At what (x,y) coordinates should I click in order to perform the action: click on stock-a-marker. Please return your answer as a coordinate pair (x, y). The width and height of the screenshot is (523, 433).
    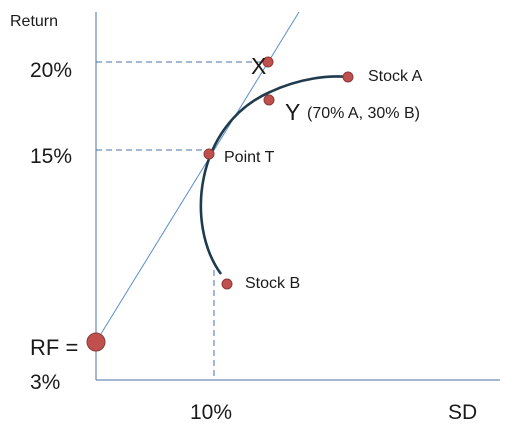
    Looking at the image, I should click on (348, 77).